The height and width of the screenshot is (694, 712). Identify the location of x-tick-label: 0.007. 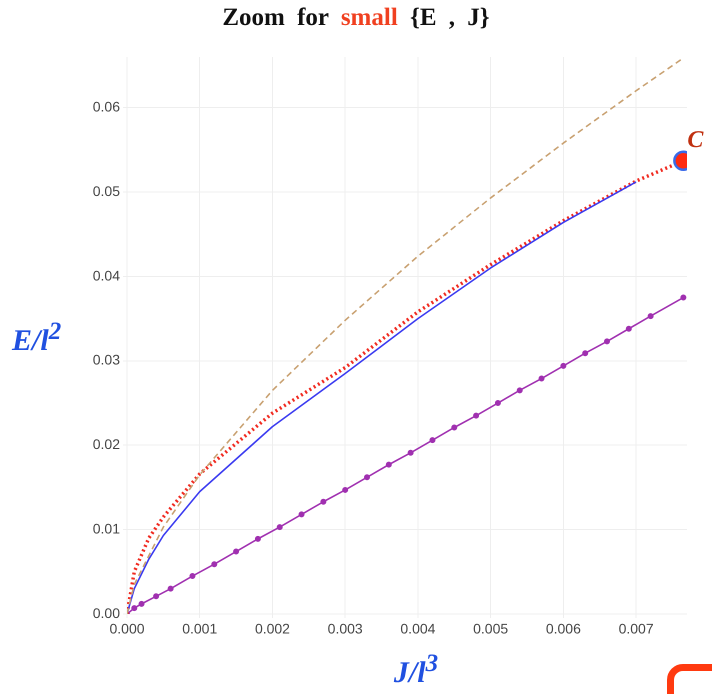
(636, 628).